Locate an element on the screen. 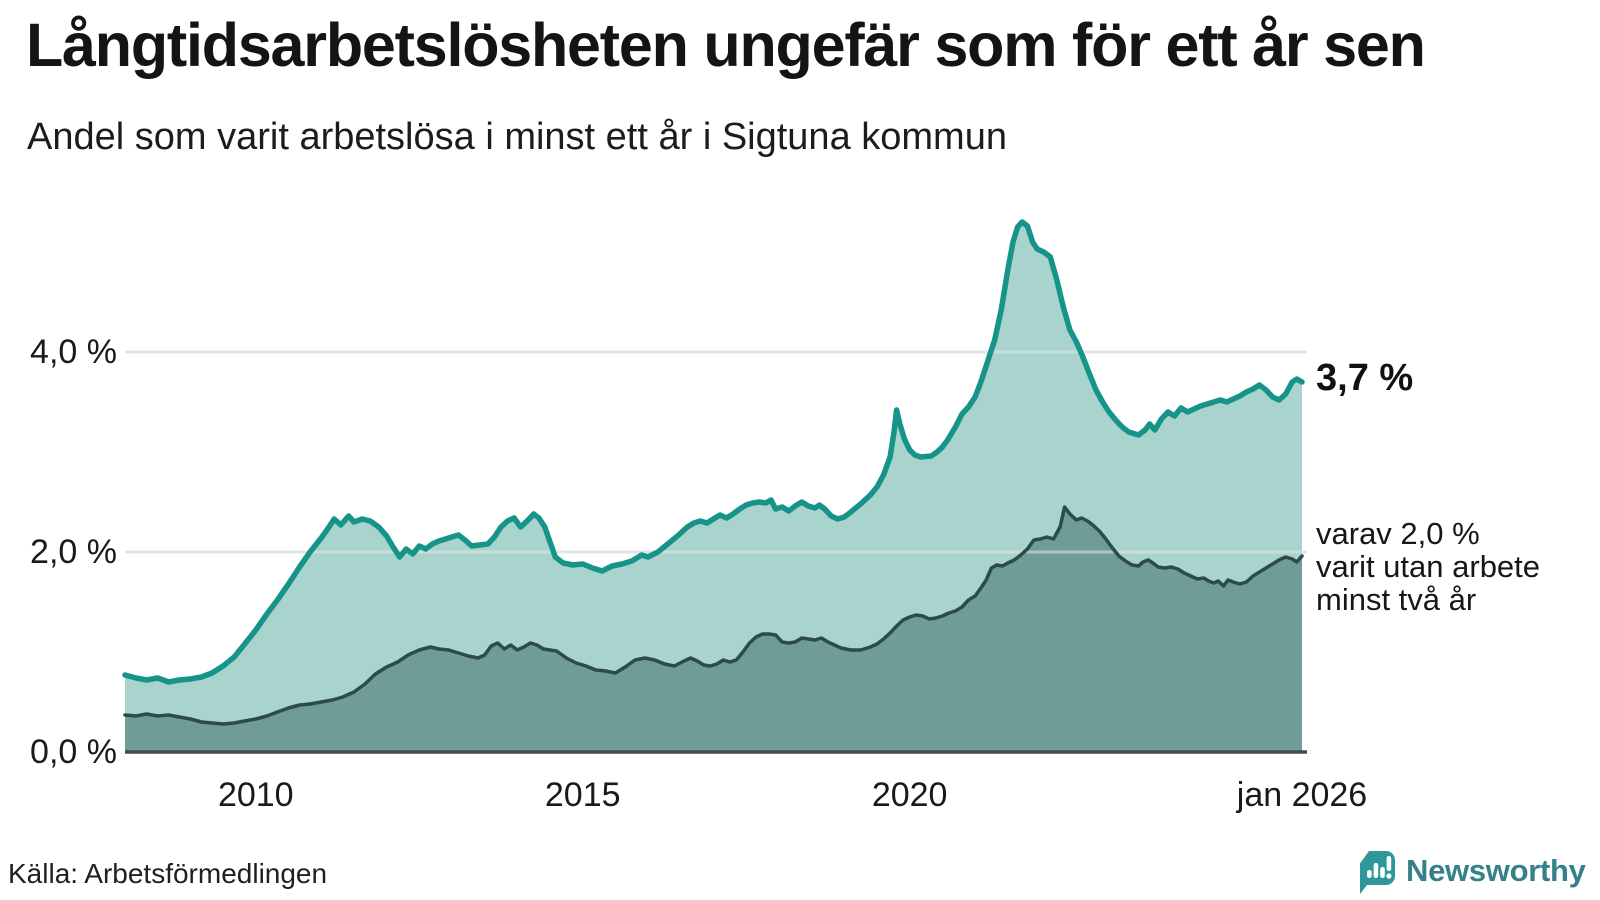 The width and height of the screenshot is (1600, 900). y-tick-label: 0,0 % is located at coordinates (73, 752).